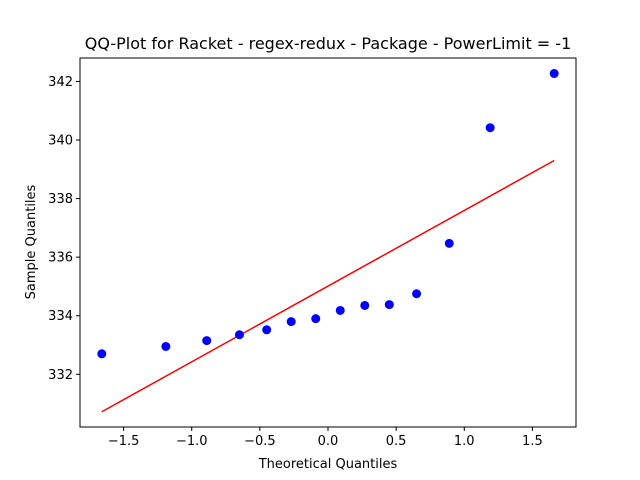 Image resolution: width=640 pixels, height=480 pixels. What do you see at coordinates (64, 229) in the screenshot?
I see `y-axis-ticks: 332 334 336 338 340 342` at bounding box center [64, 229].